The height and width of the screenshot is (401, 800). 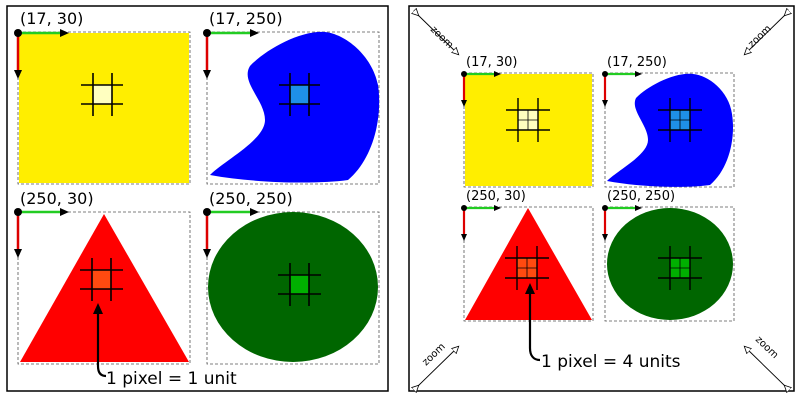 I want to click on left-cell-triangle-frame, so click(x=104, y=288).